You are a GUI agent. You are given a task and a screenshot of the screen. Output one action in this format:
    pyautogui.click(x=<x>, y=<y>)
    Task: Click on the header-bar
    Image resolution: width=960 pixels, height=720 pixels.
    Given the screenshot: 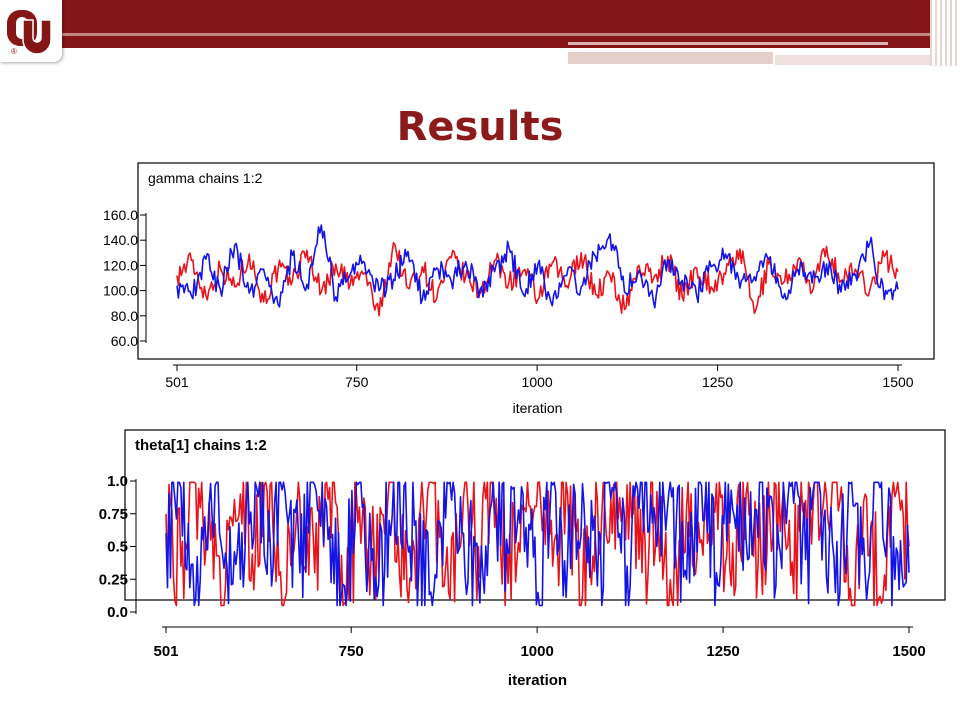 What is the action you would take?
    pyautogui.click(x=480, y=24)
    